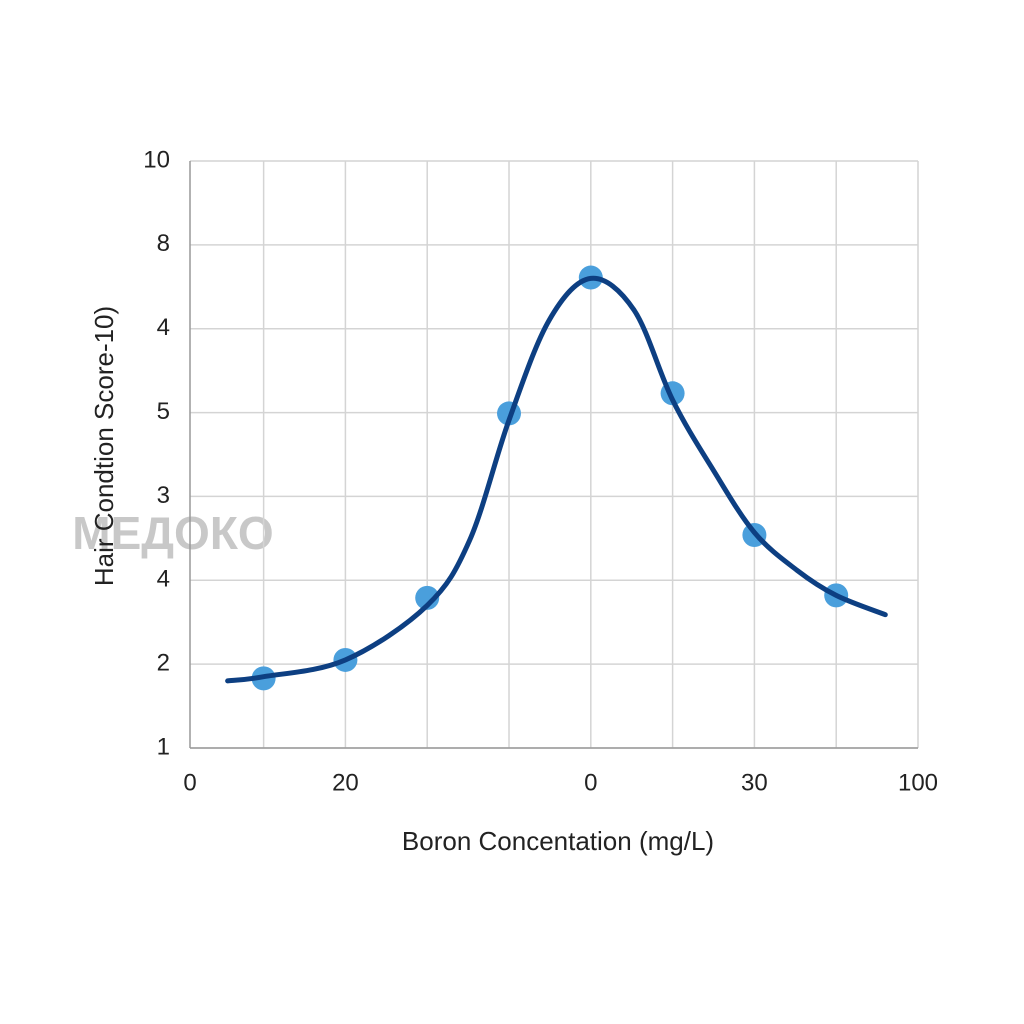 This screenshot has width=1024, height=1024. I want to click on x-tick-label: 30, so click(754, 782).